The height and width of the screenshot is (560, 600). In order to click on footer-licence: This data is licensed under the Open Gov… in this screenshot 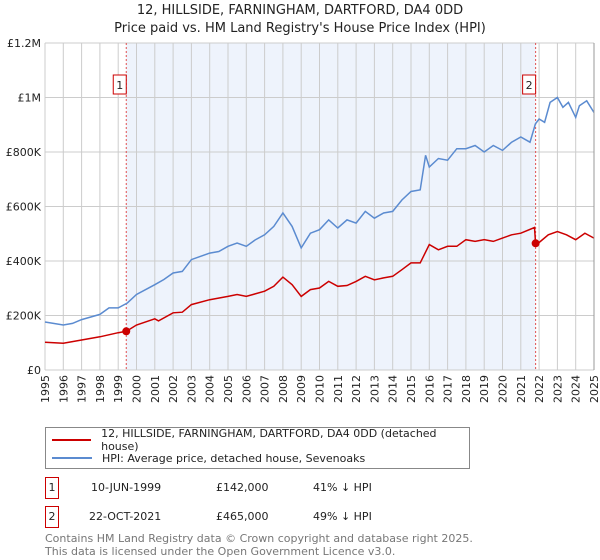, I will do `click(220, 551)`.